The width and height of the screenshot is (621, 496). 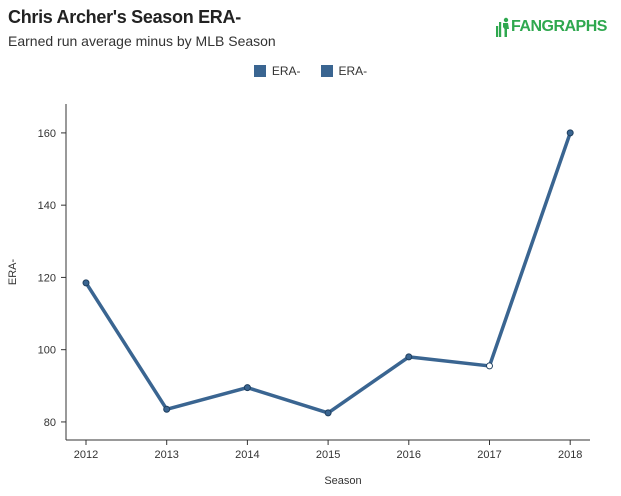 What do you see at coordinates (166, 455) in the screenshot?
I see `x-tick-label-2013: 2013` at bounding box center [166, 455].